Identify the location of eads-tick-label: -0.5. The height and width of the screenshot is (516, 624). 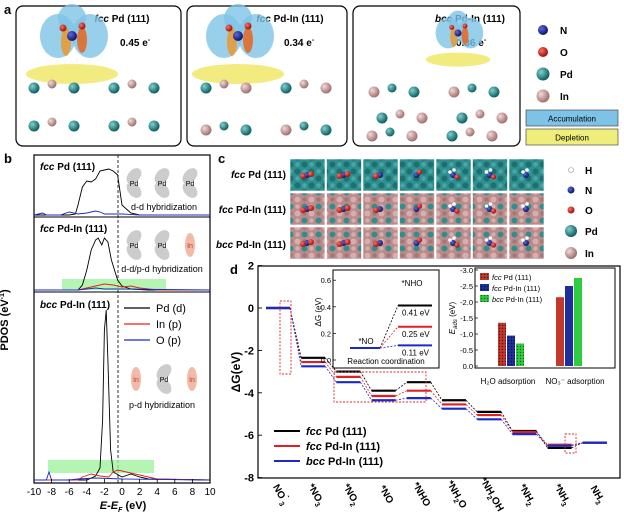
(466, 350).